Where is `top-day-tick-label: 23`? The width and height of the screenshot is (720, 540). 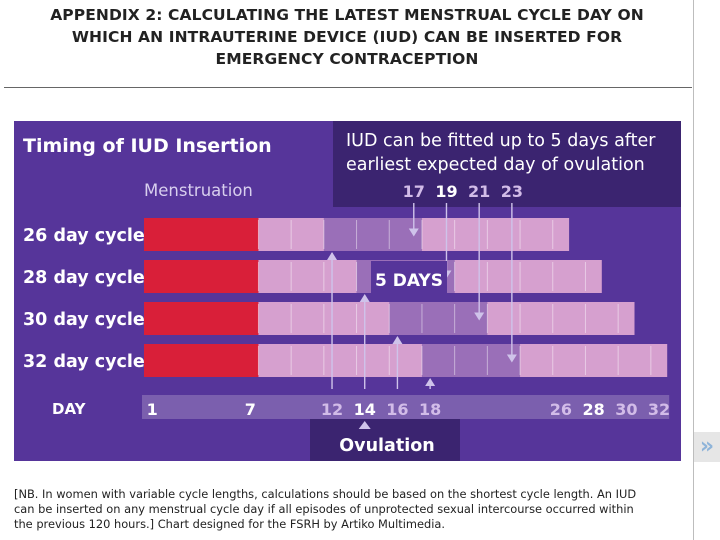
top-day-tick-label: 23 is located at coordinates (512, 191).